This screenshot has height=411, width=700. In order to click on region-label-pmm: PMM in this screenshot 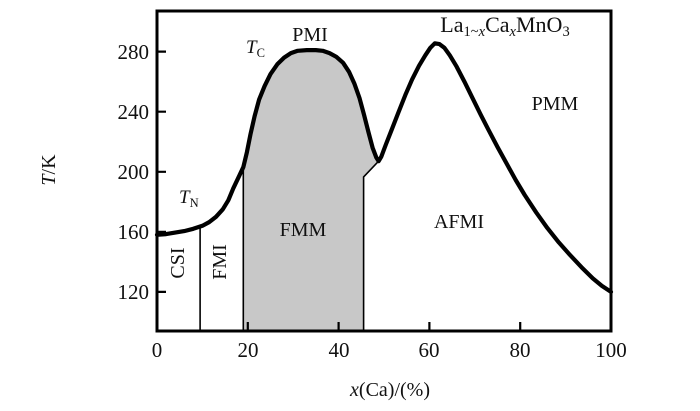, I will do `click(555, 104)`.